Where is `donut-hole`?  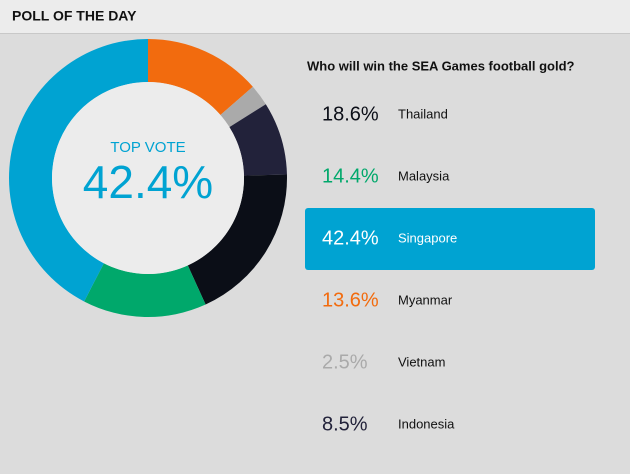
donut-hole is located at coordinates (148, 178).